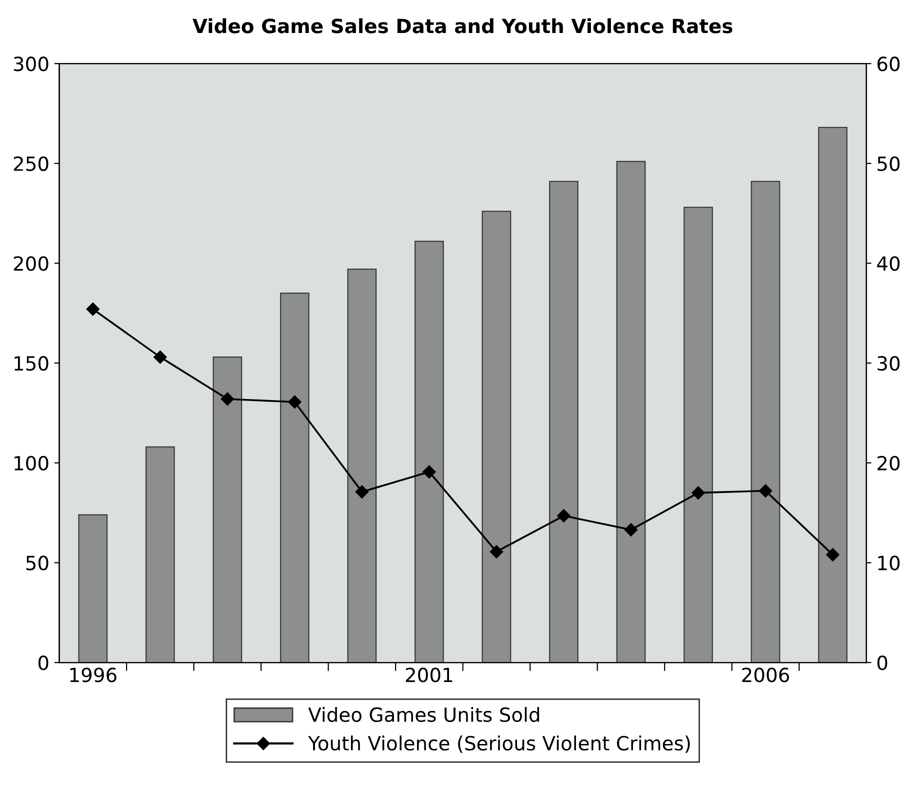  I want to click on legend-label: Youth Violence (Serious Violent Crimes), so click(499, 744).